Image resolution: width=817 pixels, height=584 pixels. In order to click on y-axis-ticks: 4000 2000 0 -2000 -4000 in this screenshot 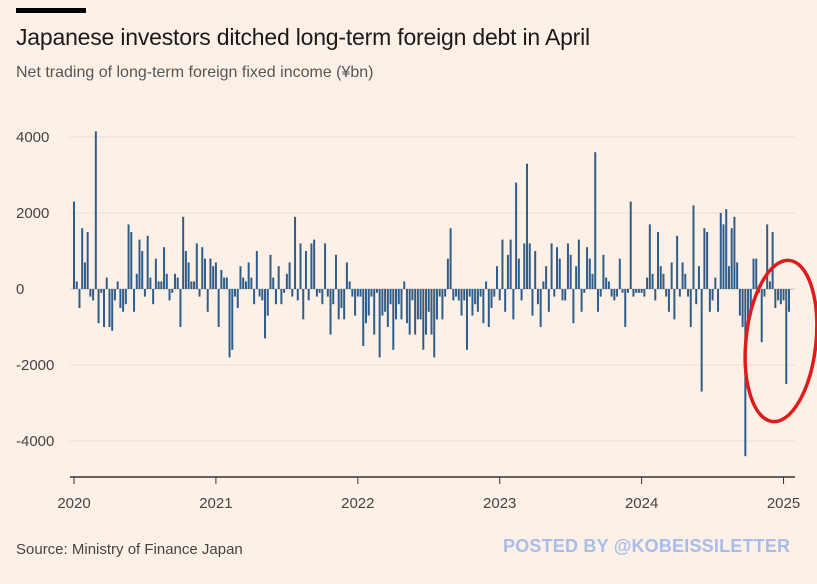, I will do `click(35, 289)`.